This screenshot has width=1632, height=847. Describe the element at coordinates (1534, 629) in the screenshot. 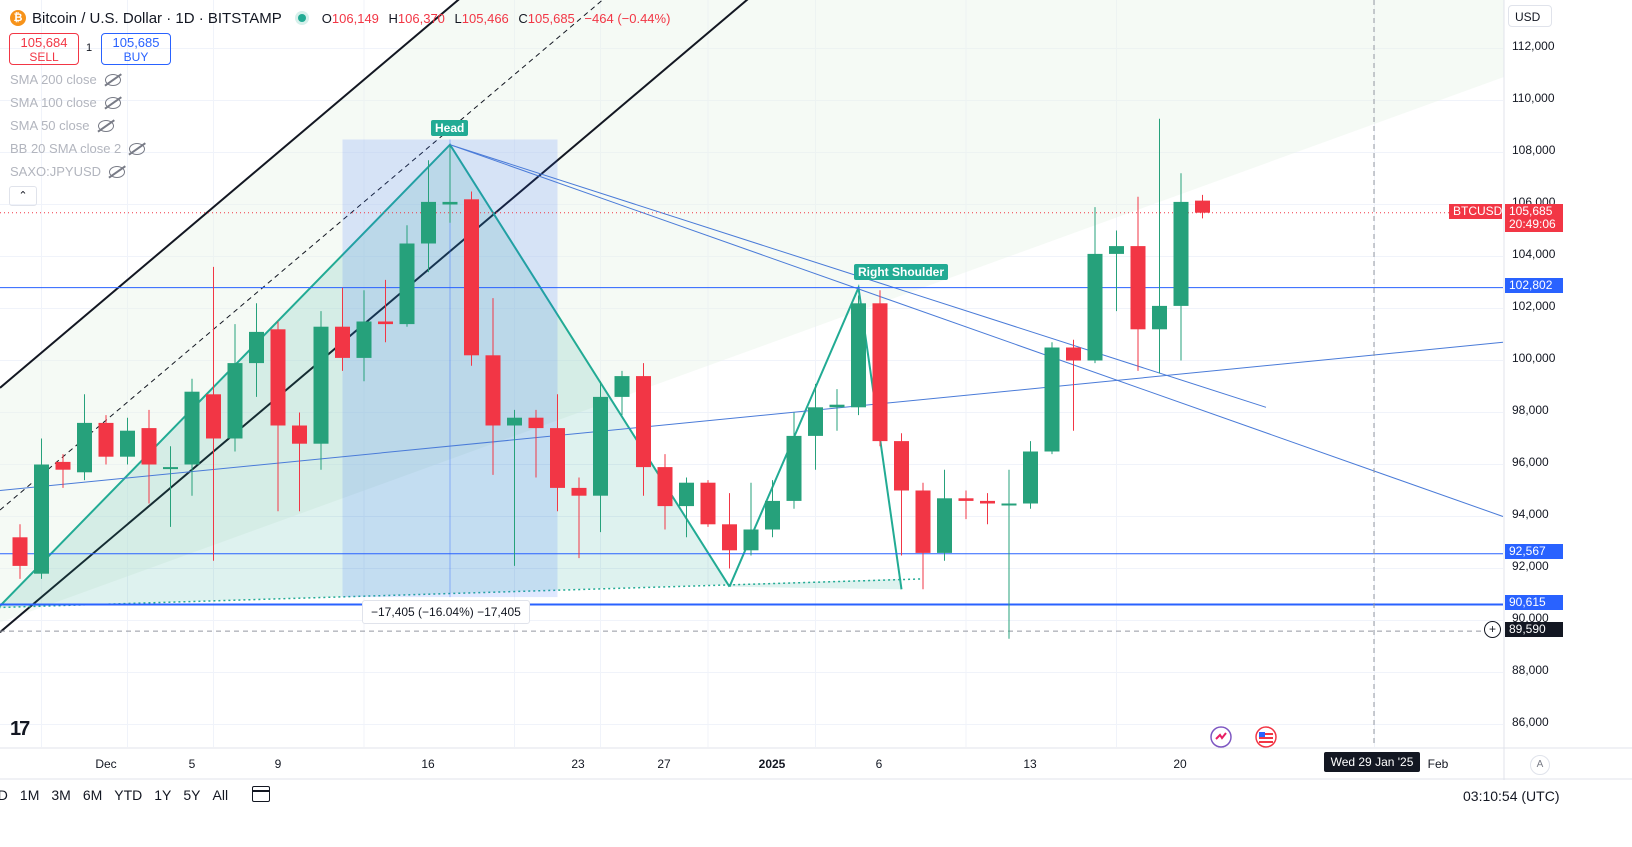

I see `crosshair-price-tag: 89,590` at that location.